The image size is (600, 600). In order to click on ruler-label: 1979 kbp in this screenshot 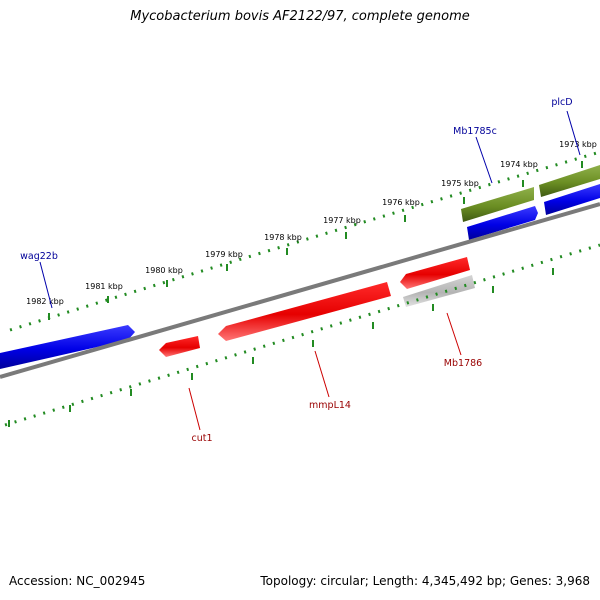, I will do `click(224, 254)`.